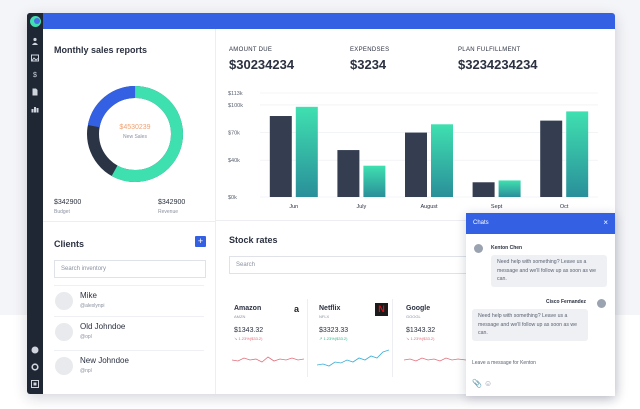  What do you see at coordinates (35, 110) in the screenshot?
I see `chart-icon` at bounding box center [35, 110].